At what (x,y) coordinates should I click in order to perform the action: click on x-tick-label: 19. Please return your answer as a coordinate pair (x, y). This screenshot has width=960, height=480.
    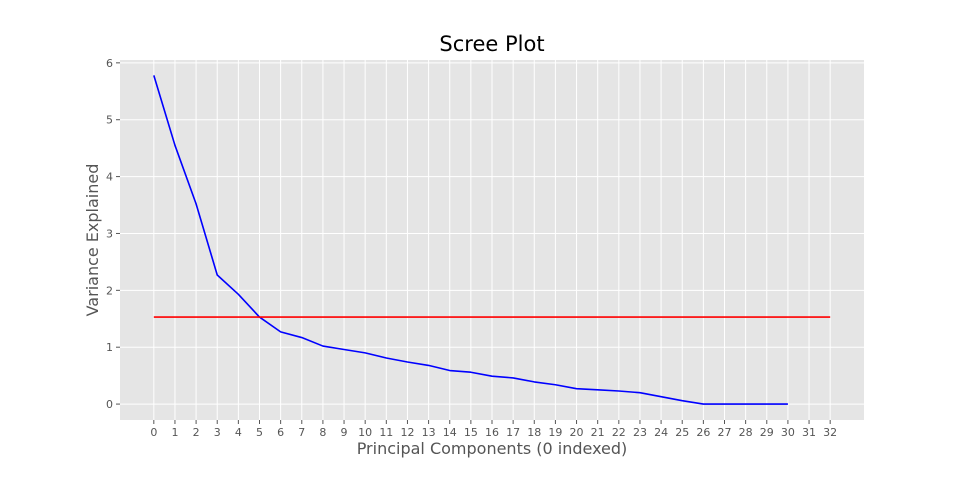
    Looking at the image, I should click on (555, 432).